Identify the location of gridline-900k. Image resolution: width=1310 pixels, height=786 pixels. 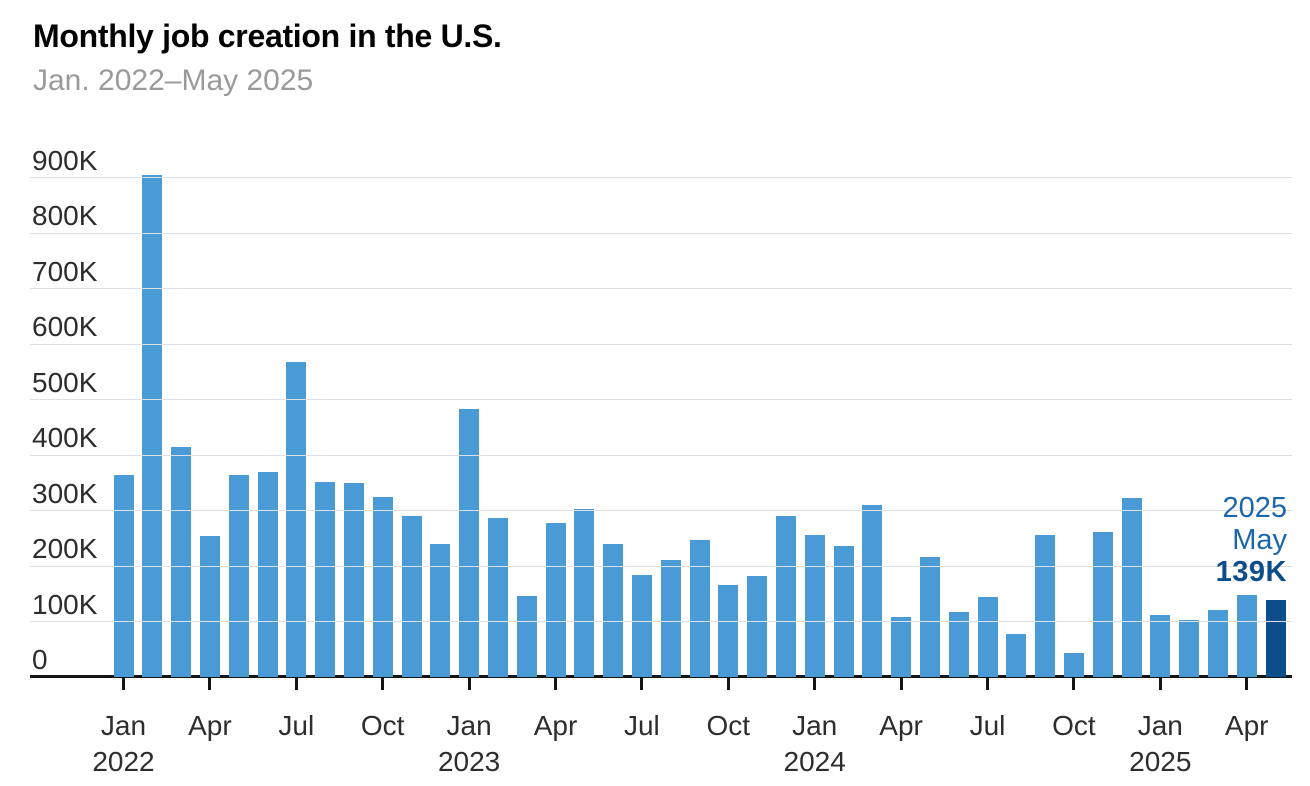
(661, 177).